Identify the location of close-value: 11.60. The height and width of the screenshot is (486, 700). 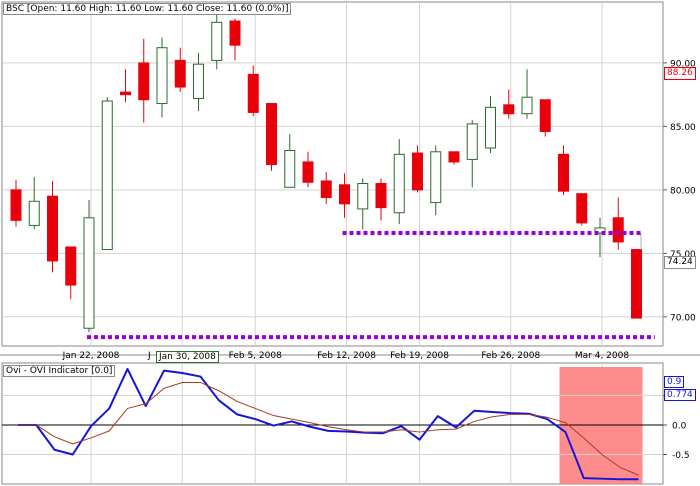
(239, 9).